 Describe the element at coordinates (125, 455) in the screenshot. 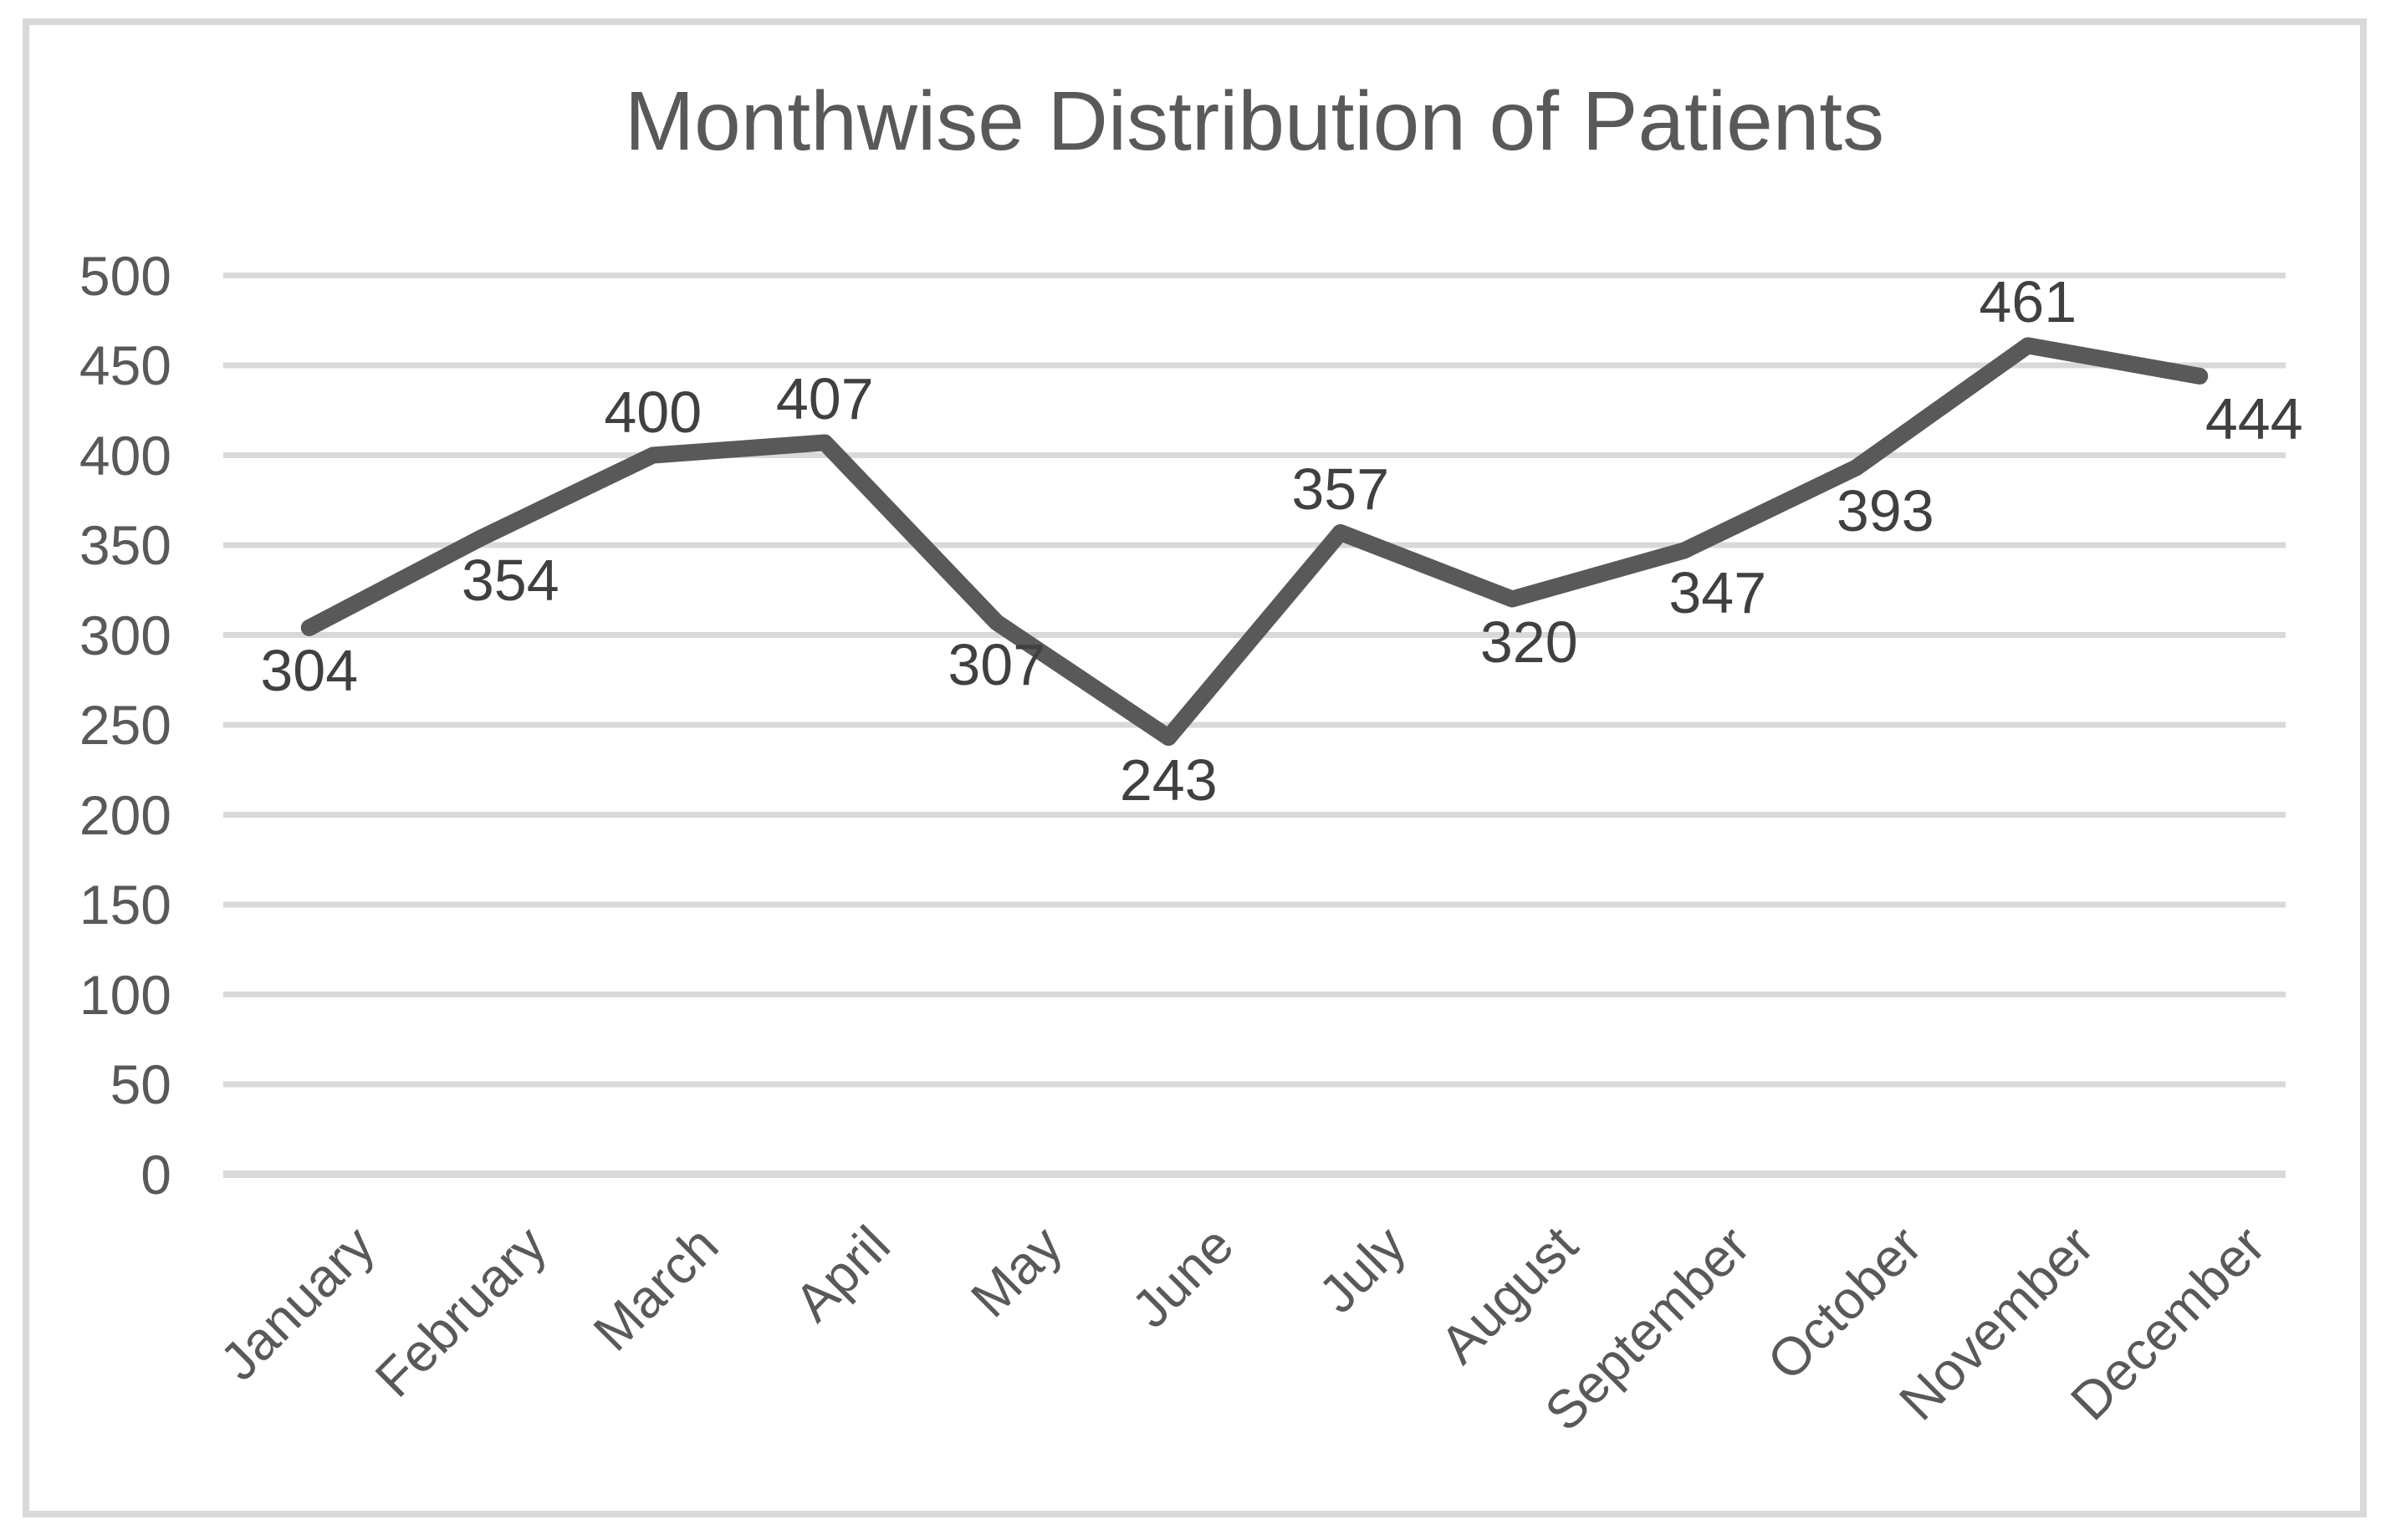

I see `y-tick-label: 400` at that location.